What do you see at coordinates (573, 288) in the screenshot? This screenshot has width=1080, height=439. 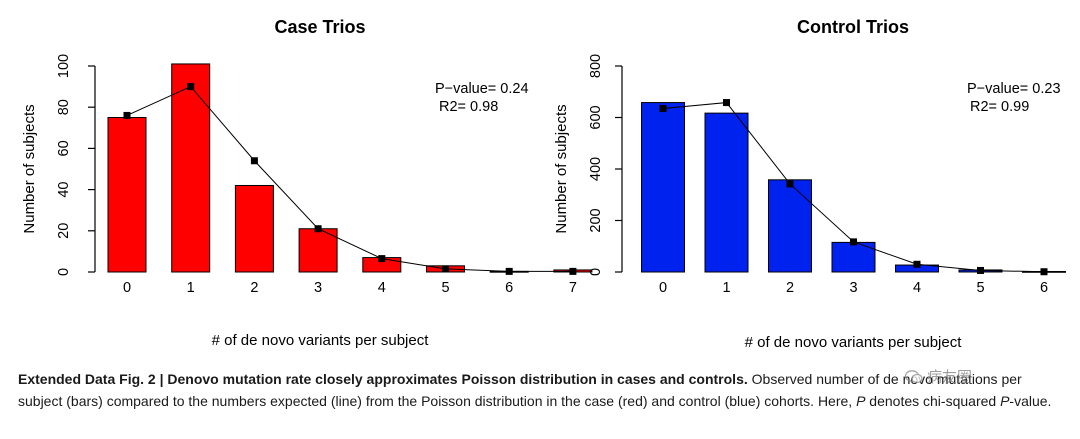 I see `case-x-tick-label: 7` at bounding box center [573, 288].